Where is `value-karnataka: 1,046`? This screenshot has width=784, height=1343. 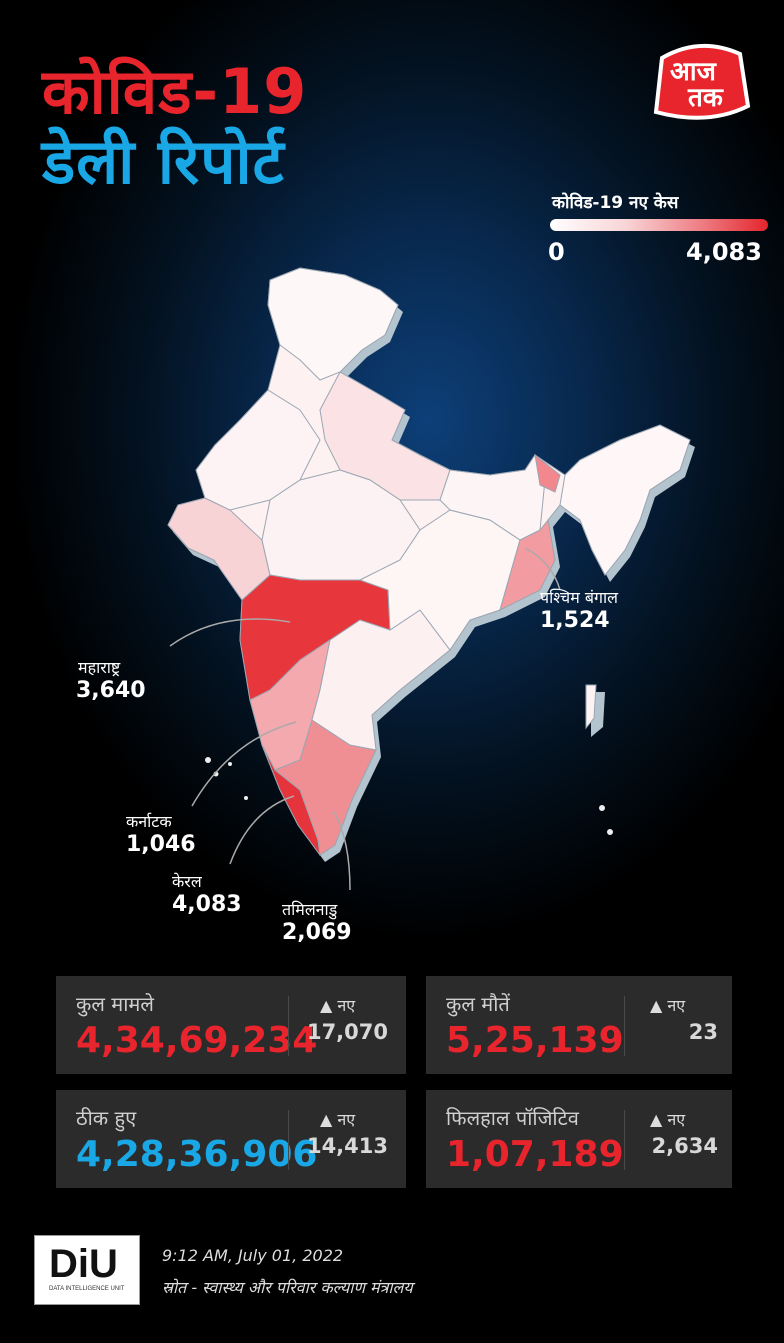
value-karnataka: 1,046 is located at coordinates (161, 844).